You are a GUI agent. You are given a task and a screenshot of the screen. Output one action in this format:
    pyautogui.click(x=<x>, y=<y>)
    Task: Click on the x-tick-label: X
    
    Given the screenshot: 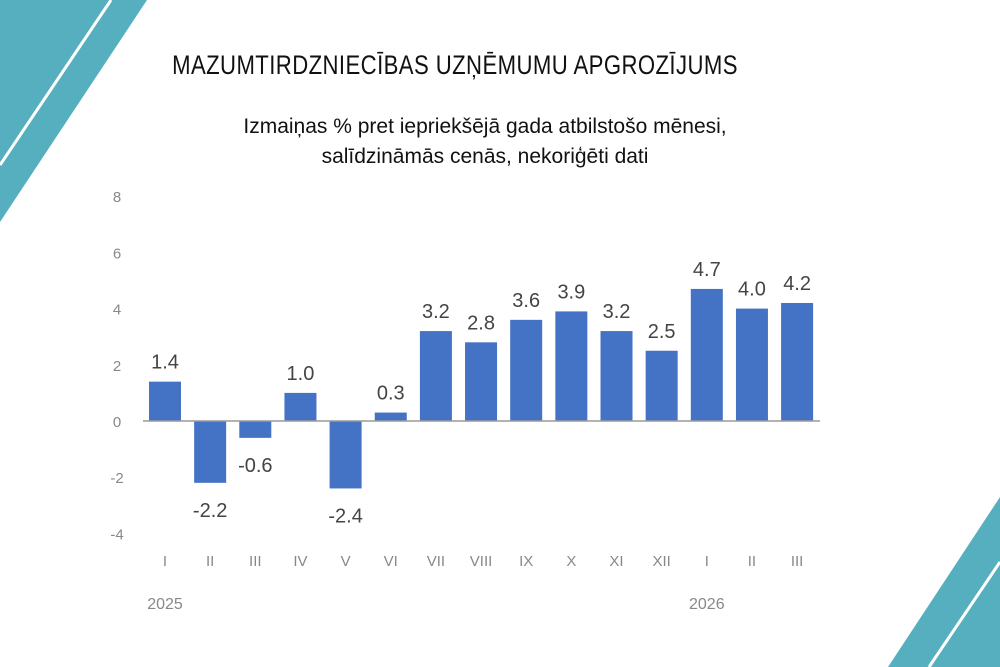 What is the action you would take?
    pyautogui.click(x=571, y=561)
    